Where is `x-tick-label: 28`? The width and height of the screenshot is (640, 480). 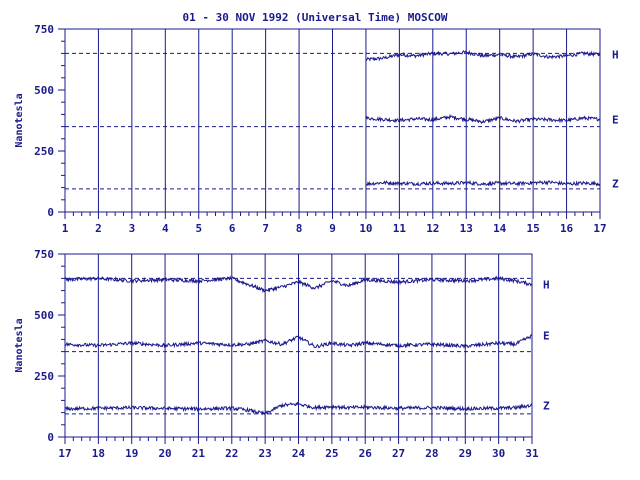
x-tick-label: 28 is located at coordinates (431, 453).